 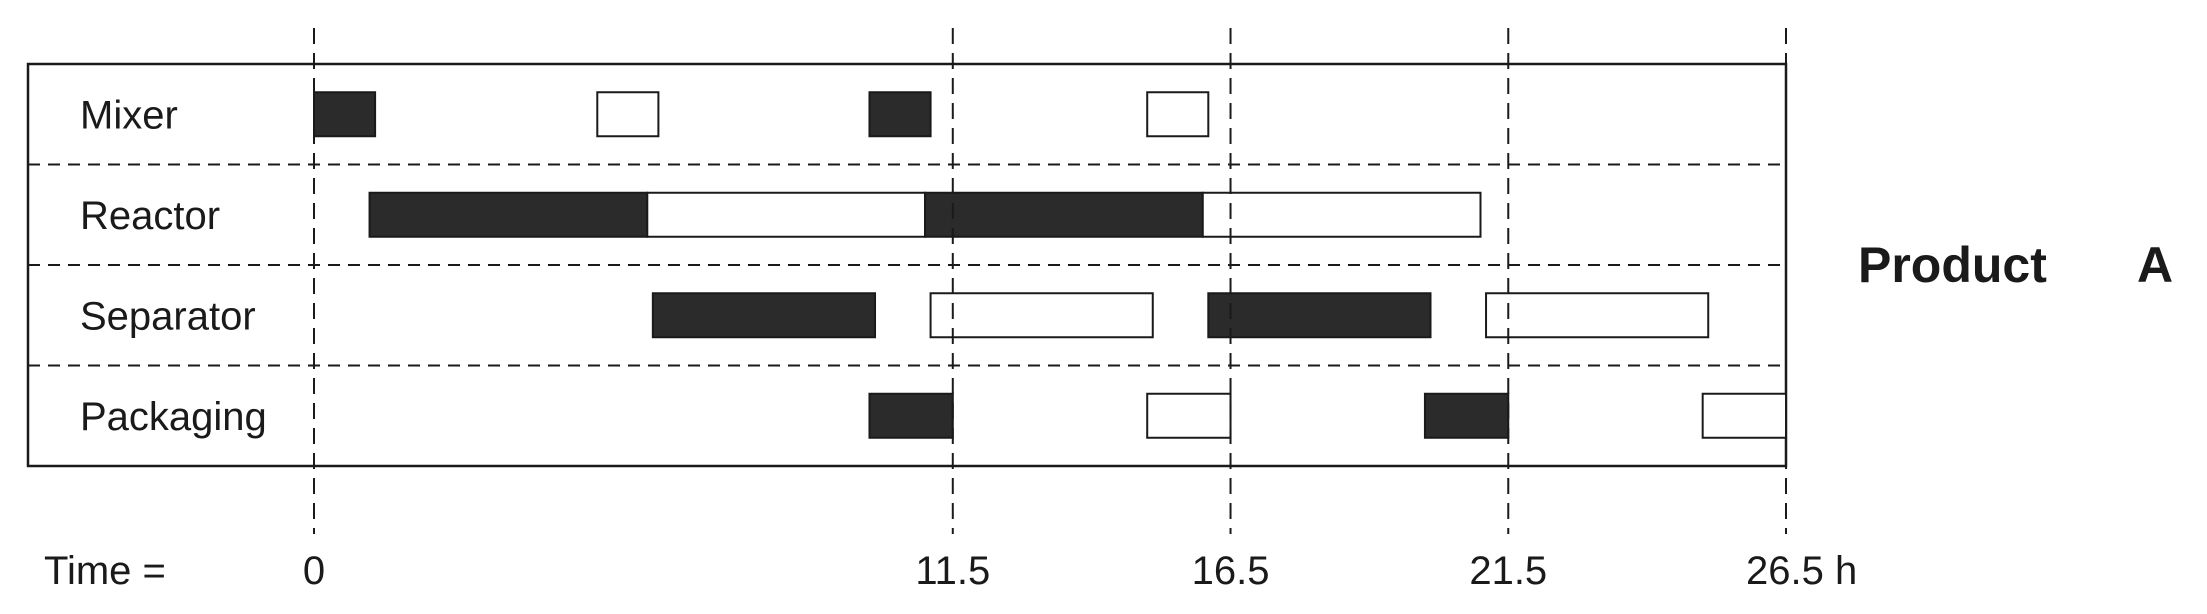 What do you see at coordinates (1508, 571) in the screenshot?
I see `time-tick-label: 21.5` at bounding box center [1508, 571].